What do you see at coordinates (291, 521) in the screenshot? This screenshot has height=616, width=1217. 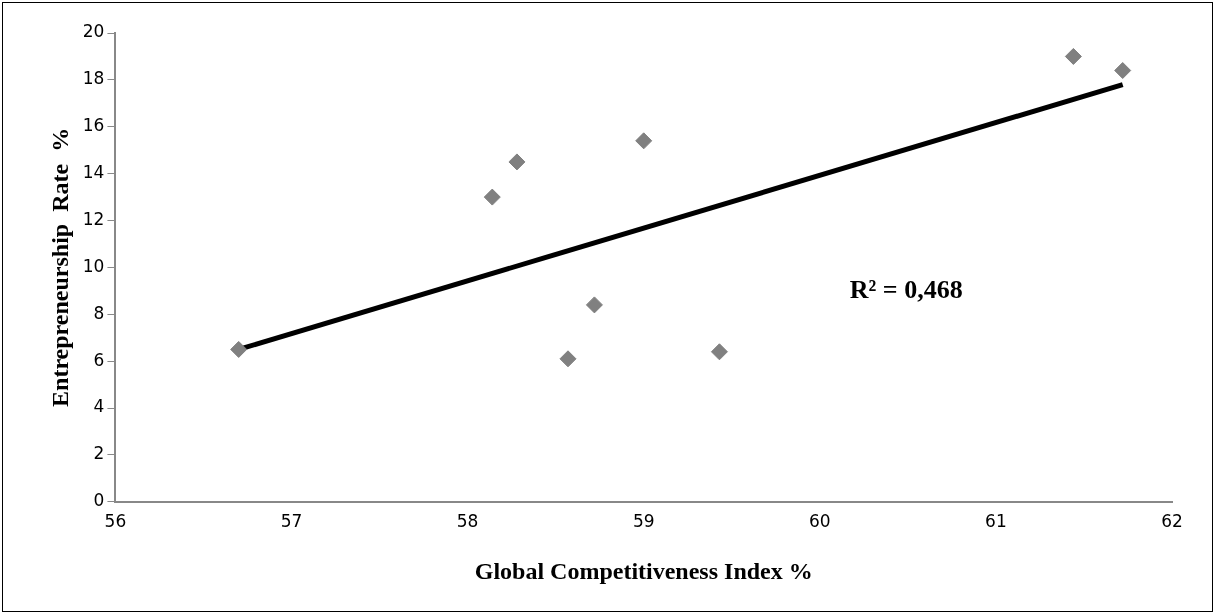 I see `x-tick-label: 57` at bounding box center [291, 521].